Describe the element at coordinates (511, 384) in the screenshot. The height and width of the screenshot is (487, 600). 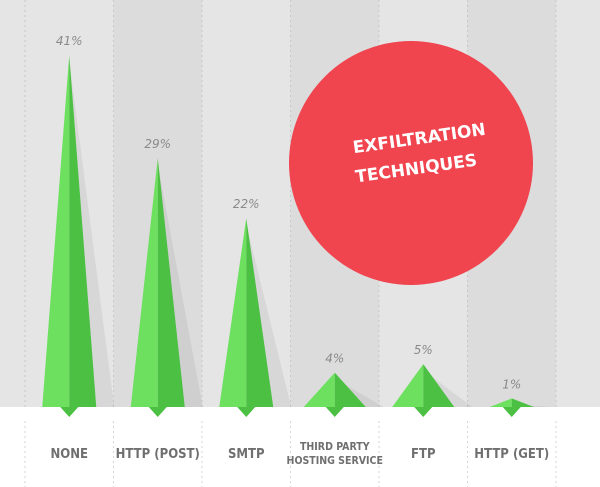
I see `value-label: 1%` at that location.